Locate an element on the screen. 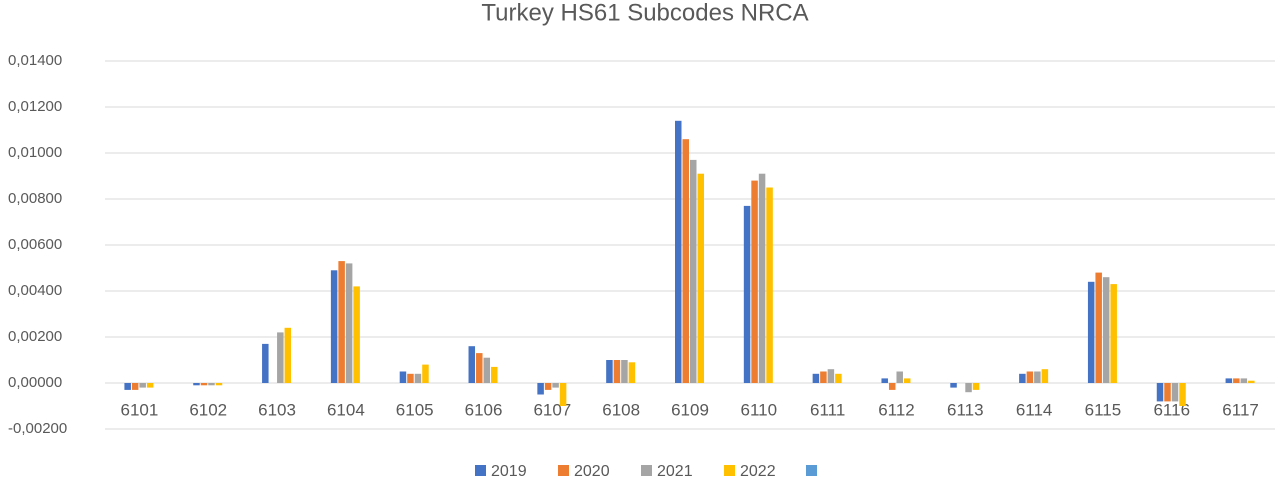 The image size is (1280, 487). x-tick-label: 6117 is located at coordinates (1240, 409).